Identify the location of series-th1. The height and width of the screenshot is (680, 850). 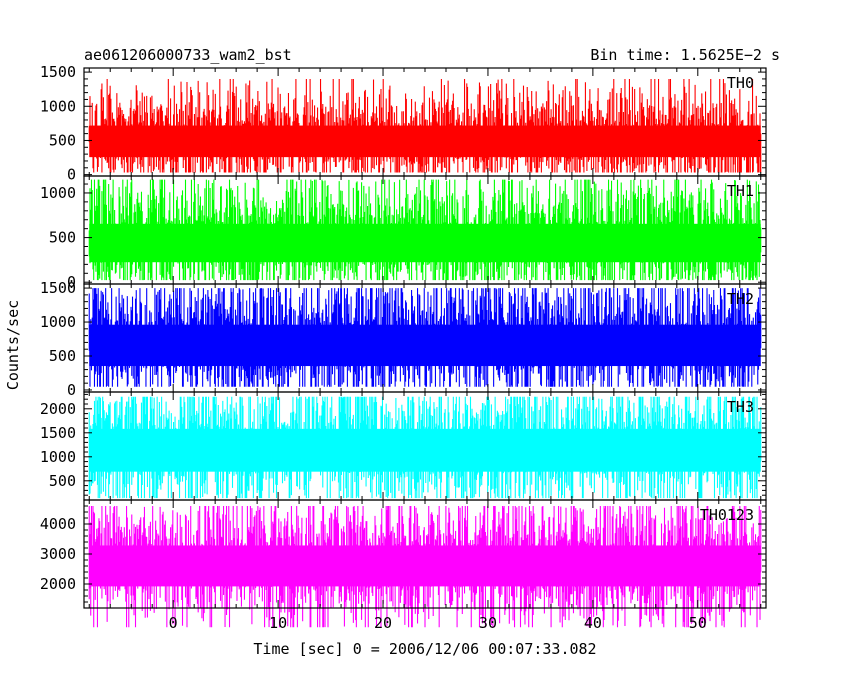
(425, 230).